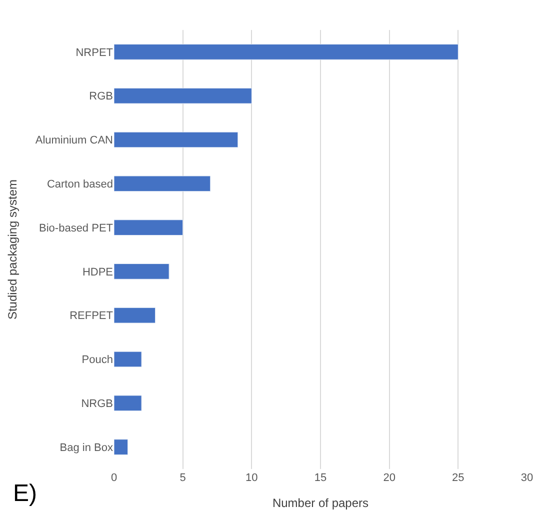 The image size is (545, 519). I want to click on y-tick-label: NRPET, so click(95, 52).